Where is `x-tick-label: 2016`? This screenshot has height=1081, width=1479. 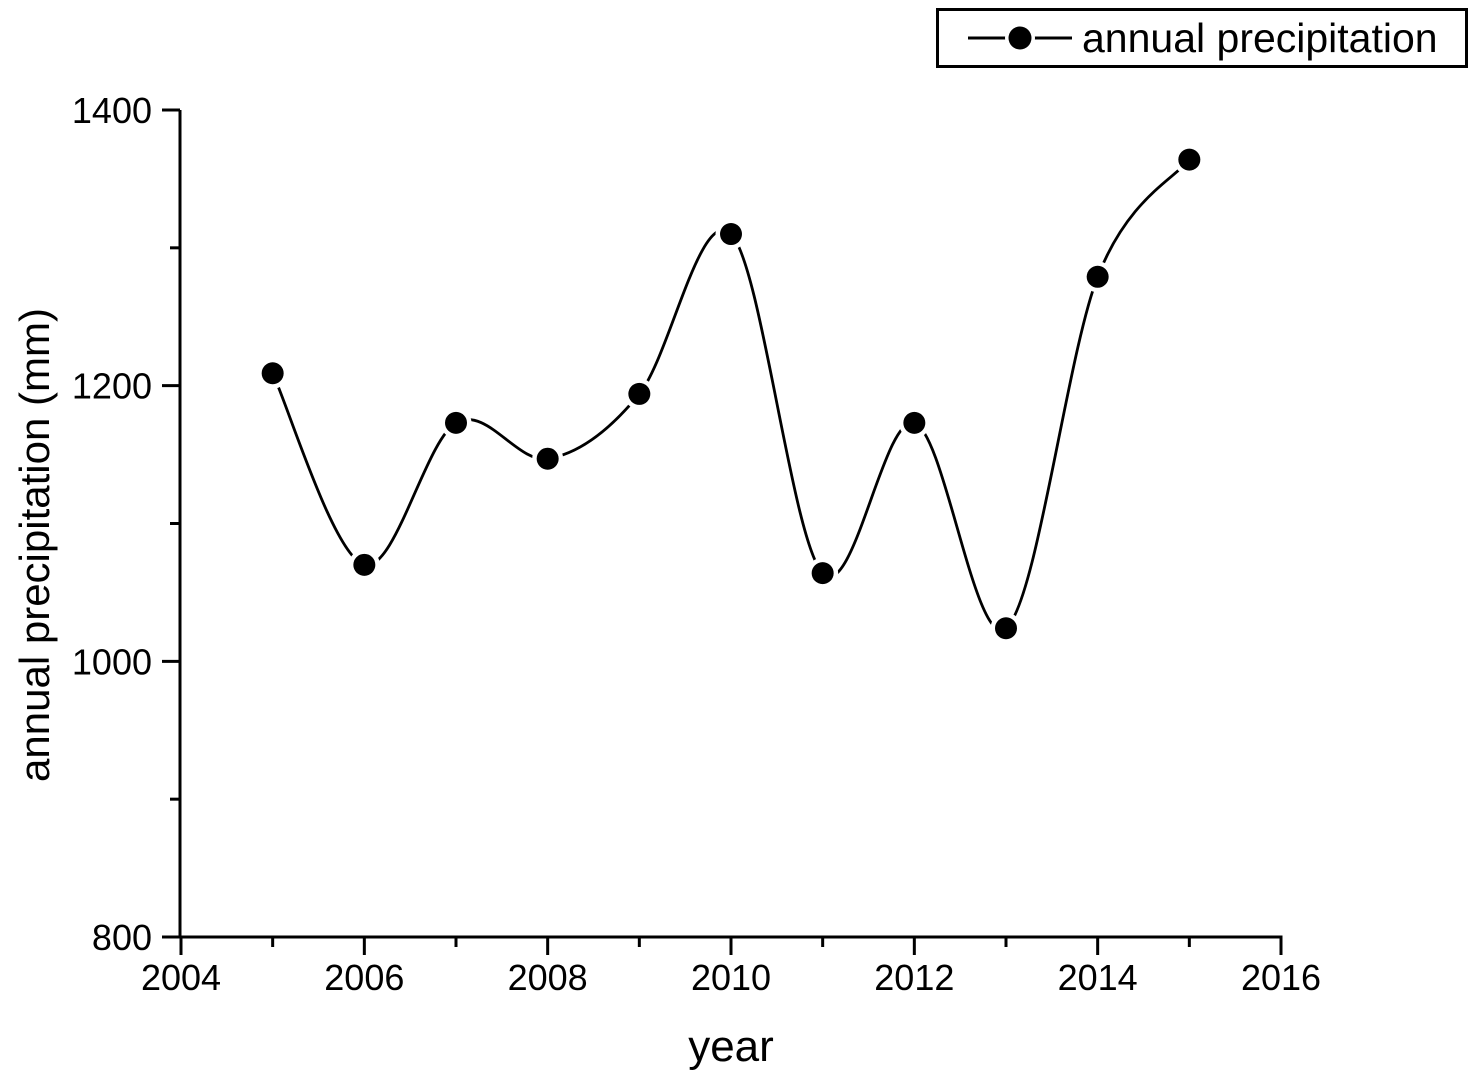
x-tick-label: 2016 is located at coordinates (1281, 977).